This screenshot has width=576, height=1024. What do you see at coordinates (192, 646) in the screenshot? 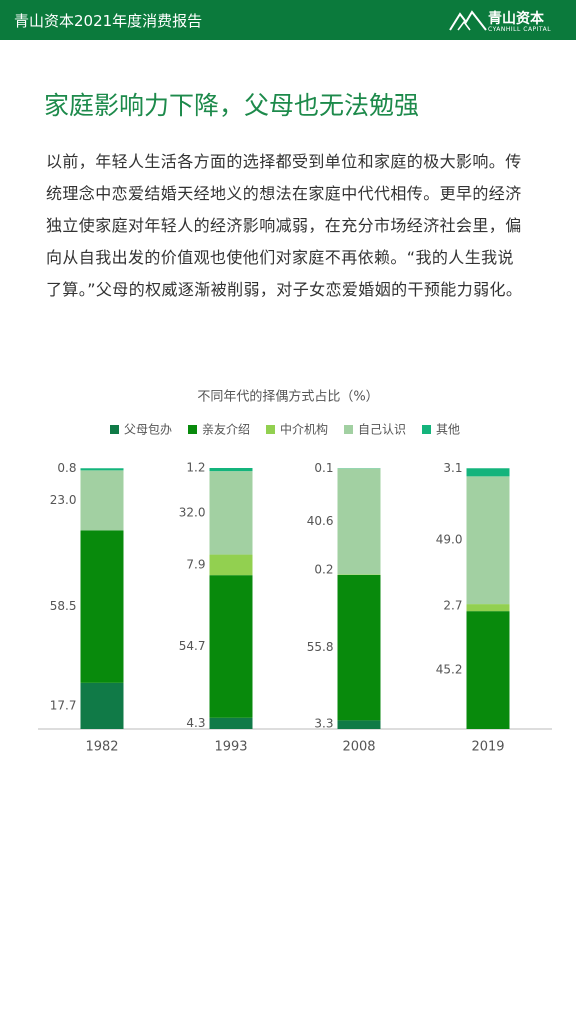
I see `data-label: 54.7` at bounding box center [192, 646].